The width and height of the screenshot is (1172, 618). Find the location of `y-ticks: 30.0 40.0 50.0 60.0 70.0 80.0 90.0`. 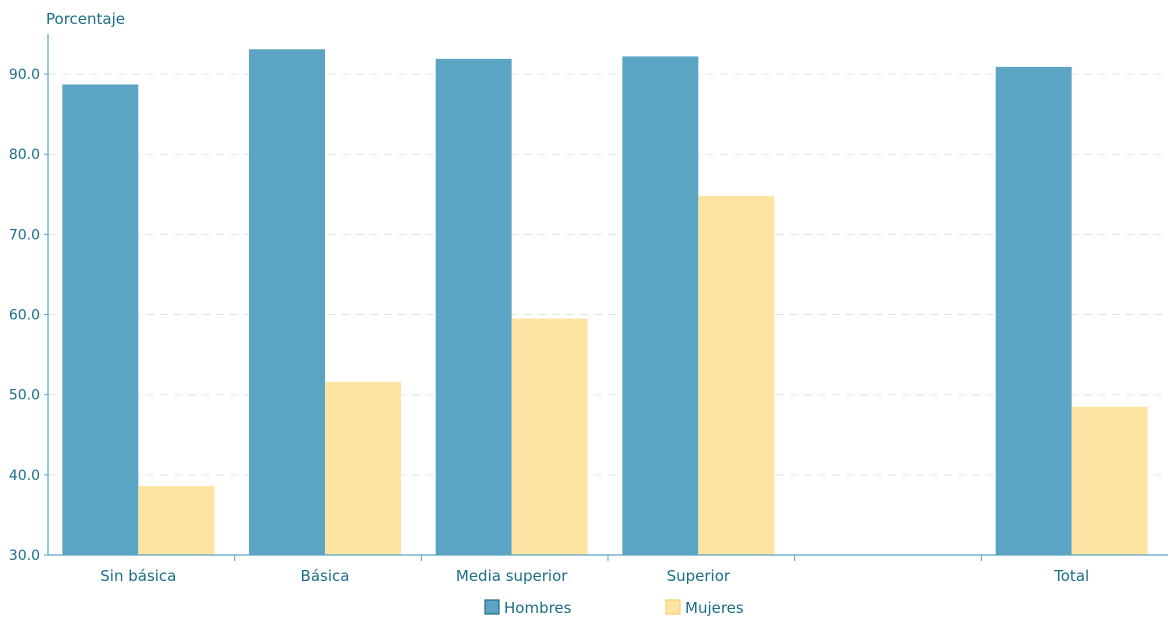

y-ticks: 30.0 40.0 50.0 60.0 70.0 80.0 90.0 is located at coordinates (28, 315).